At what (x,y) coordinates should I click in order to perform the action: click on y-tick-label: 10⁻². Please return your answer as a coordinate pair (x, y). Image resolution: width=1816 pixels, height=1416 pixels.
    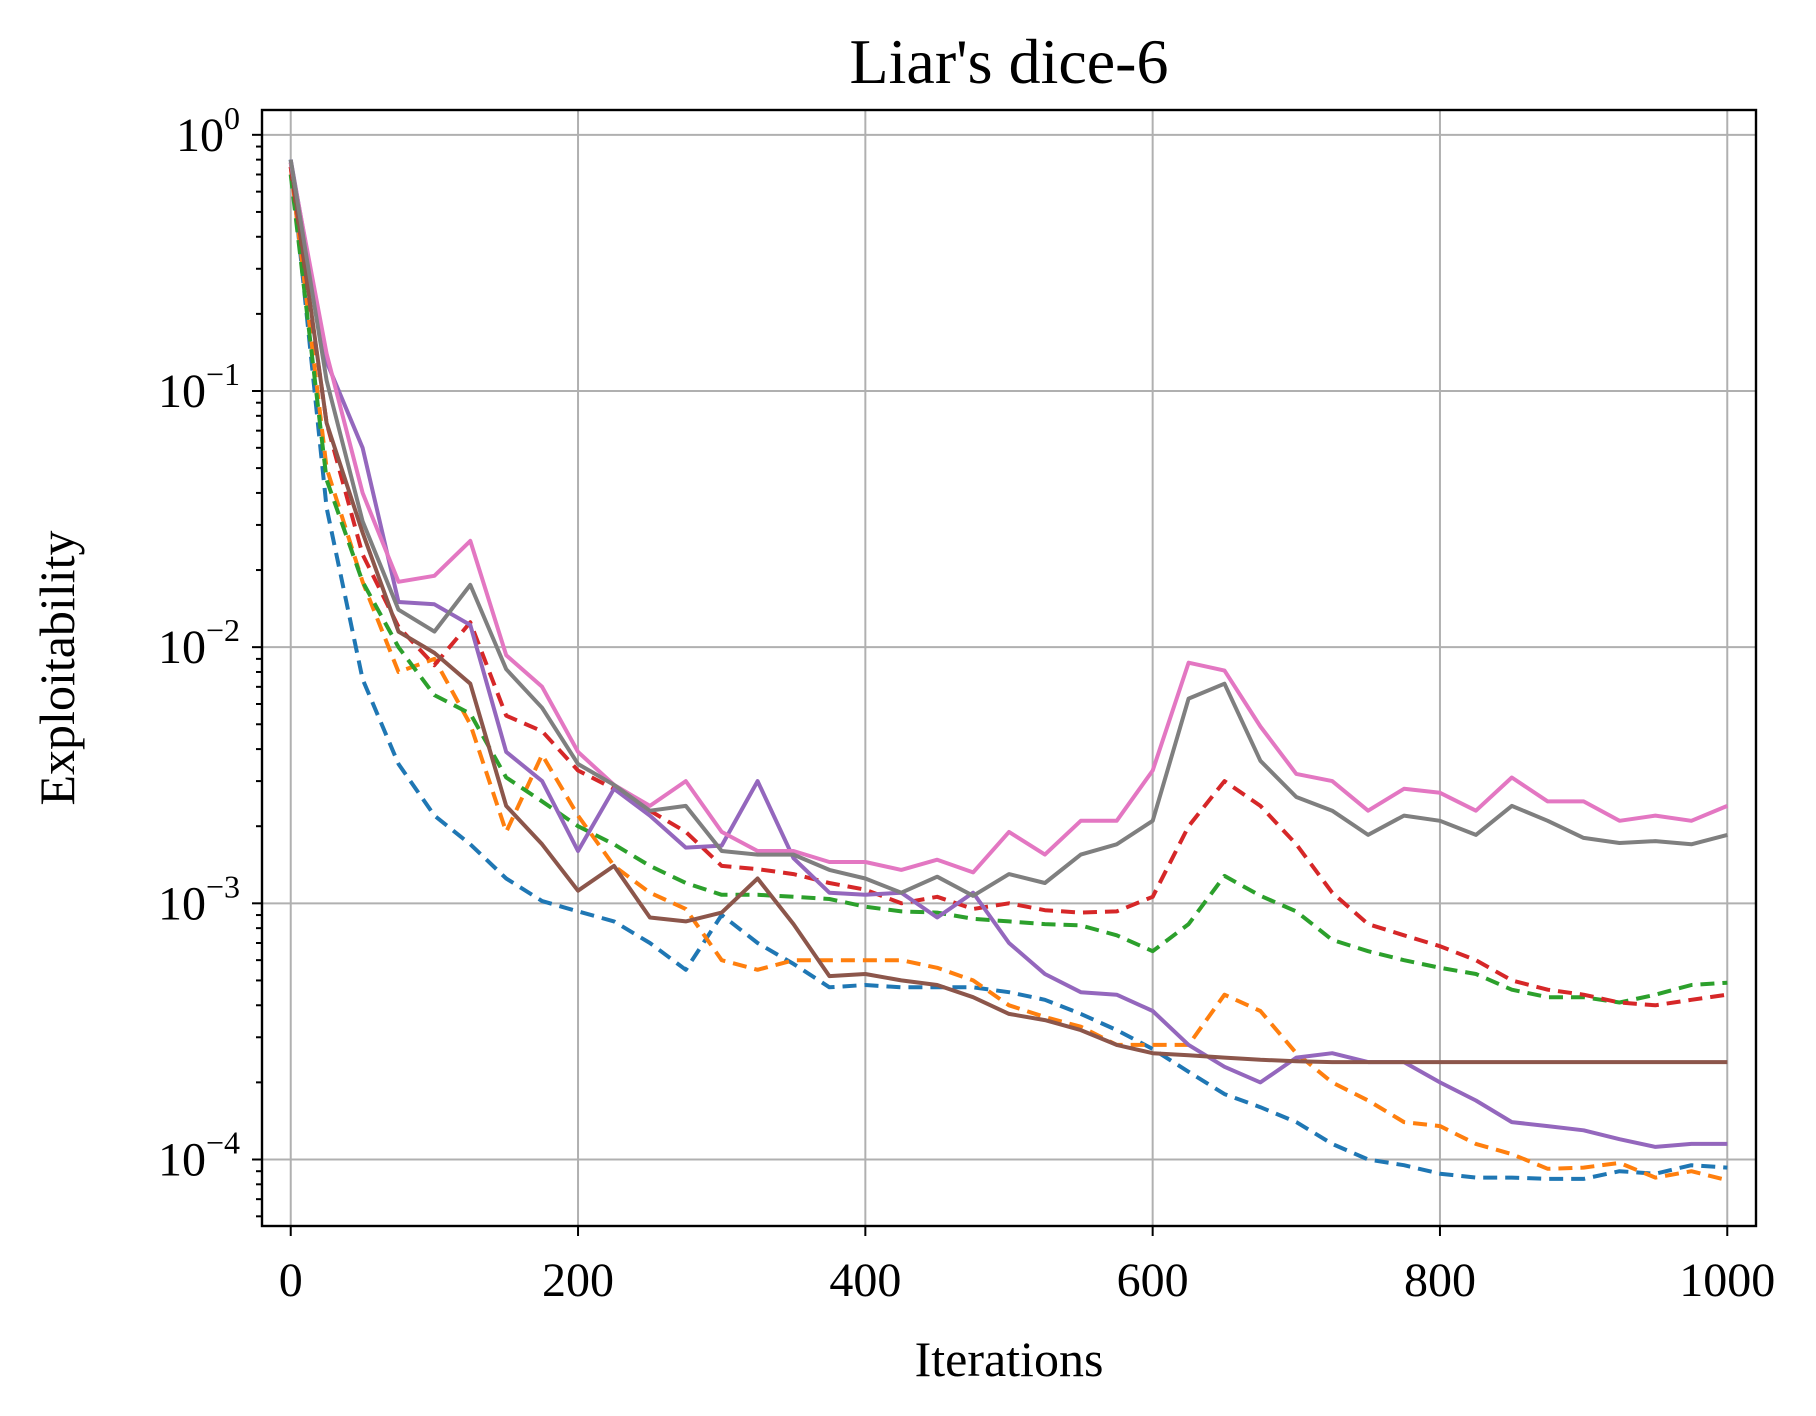
    Looking at the image, I should click on (199, 643).